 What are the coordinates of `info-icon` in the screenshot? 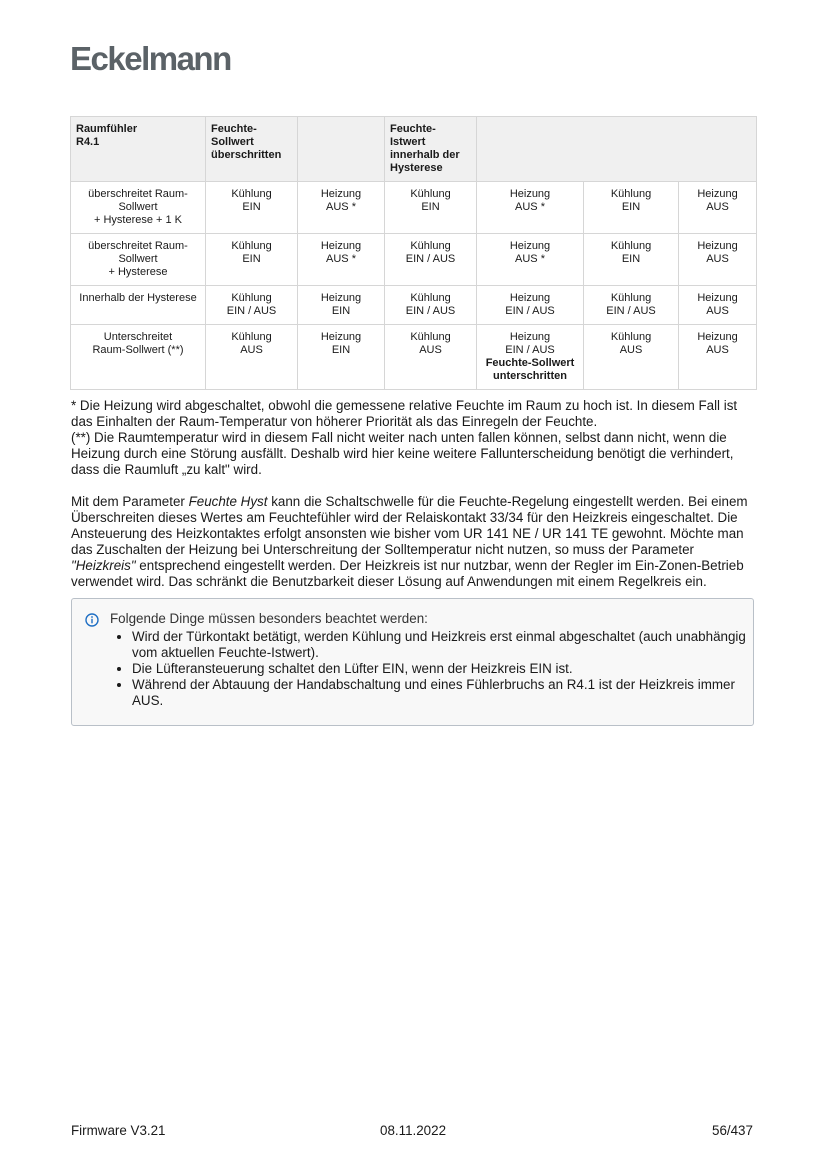 It's located at (92, 620).